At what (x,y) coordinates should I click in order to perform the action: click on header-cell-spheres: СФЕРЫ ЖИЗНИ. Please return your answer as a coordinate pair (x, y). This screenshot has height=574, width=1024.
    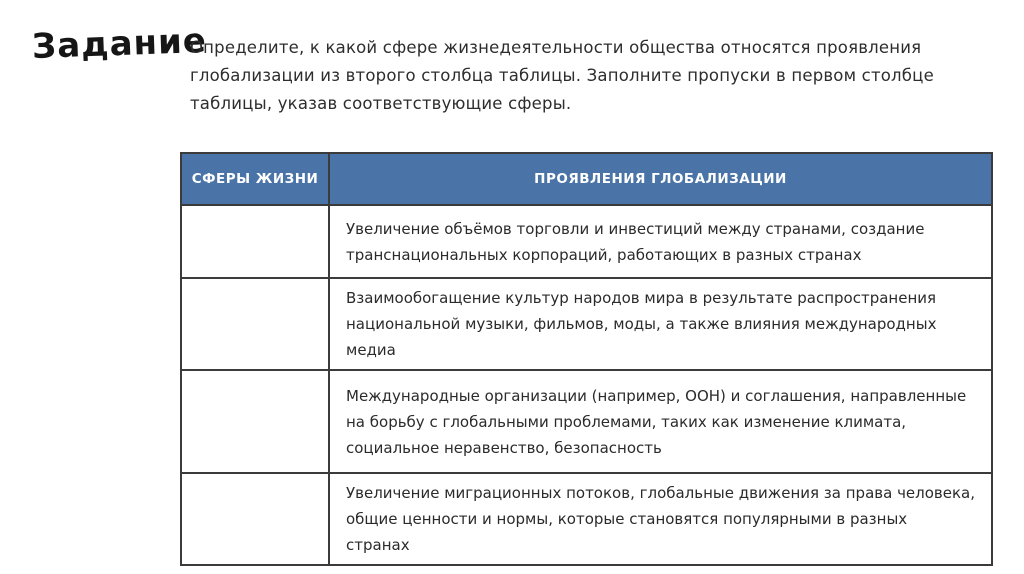
    Looking at the image, I should click on (255, 179).